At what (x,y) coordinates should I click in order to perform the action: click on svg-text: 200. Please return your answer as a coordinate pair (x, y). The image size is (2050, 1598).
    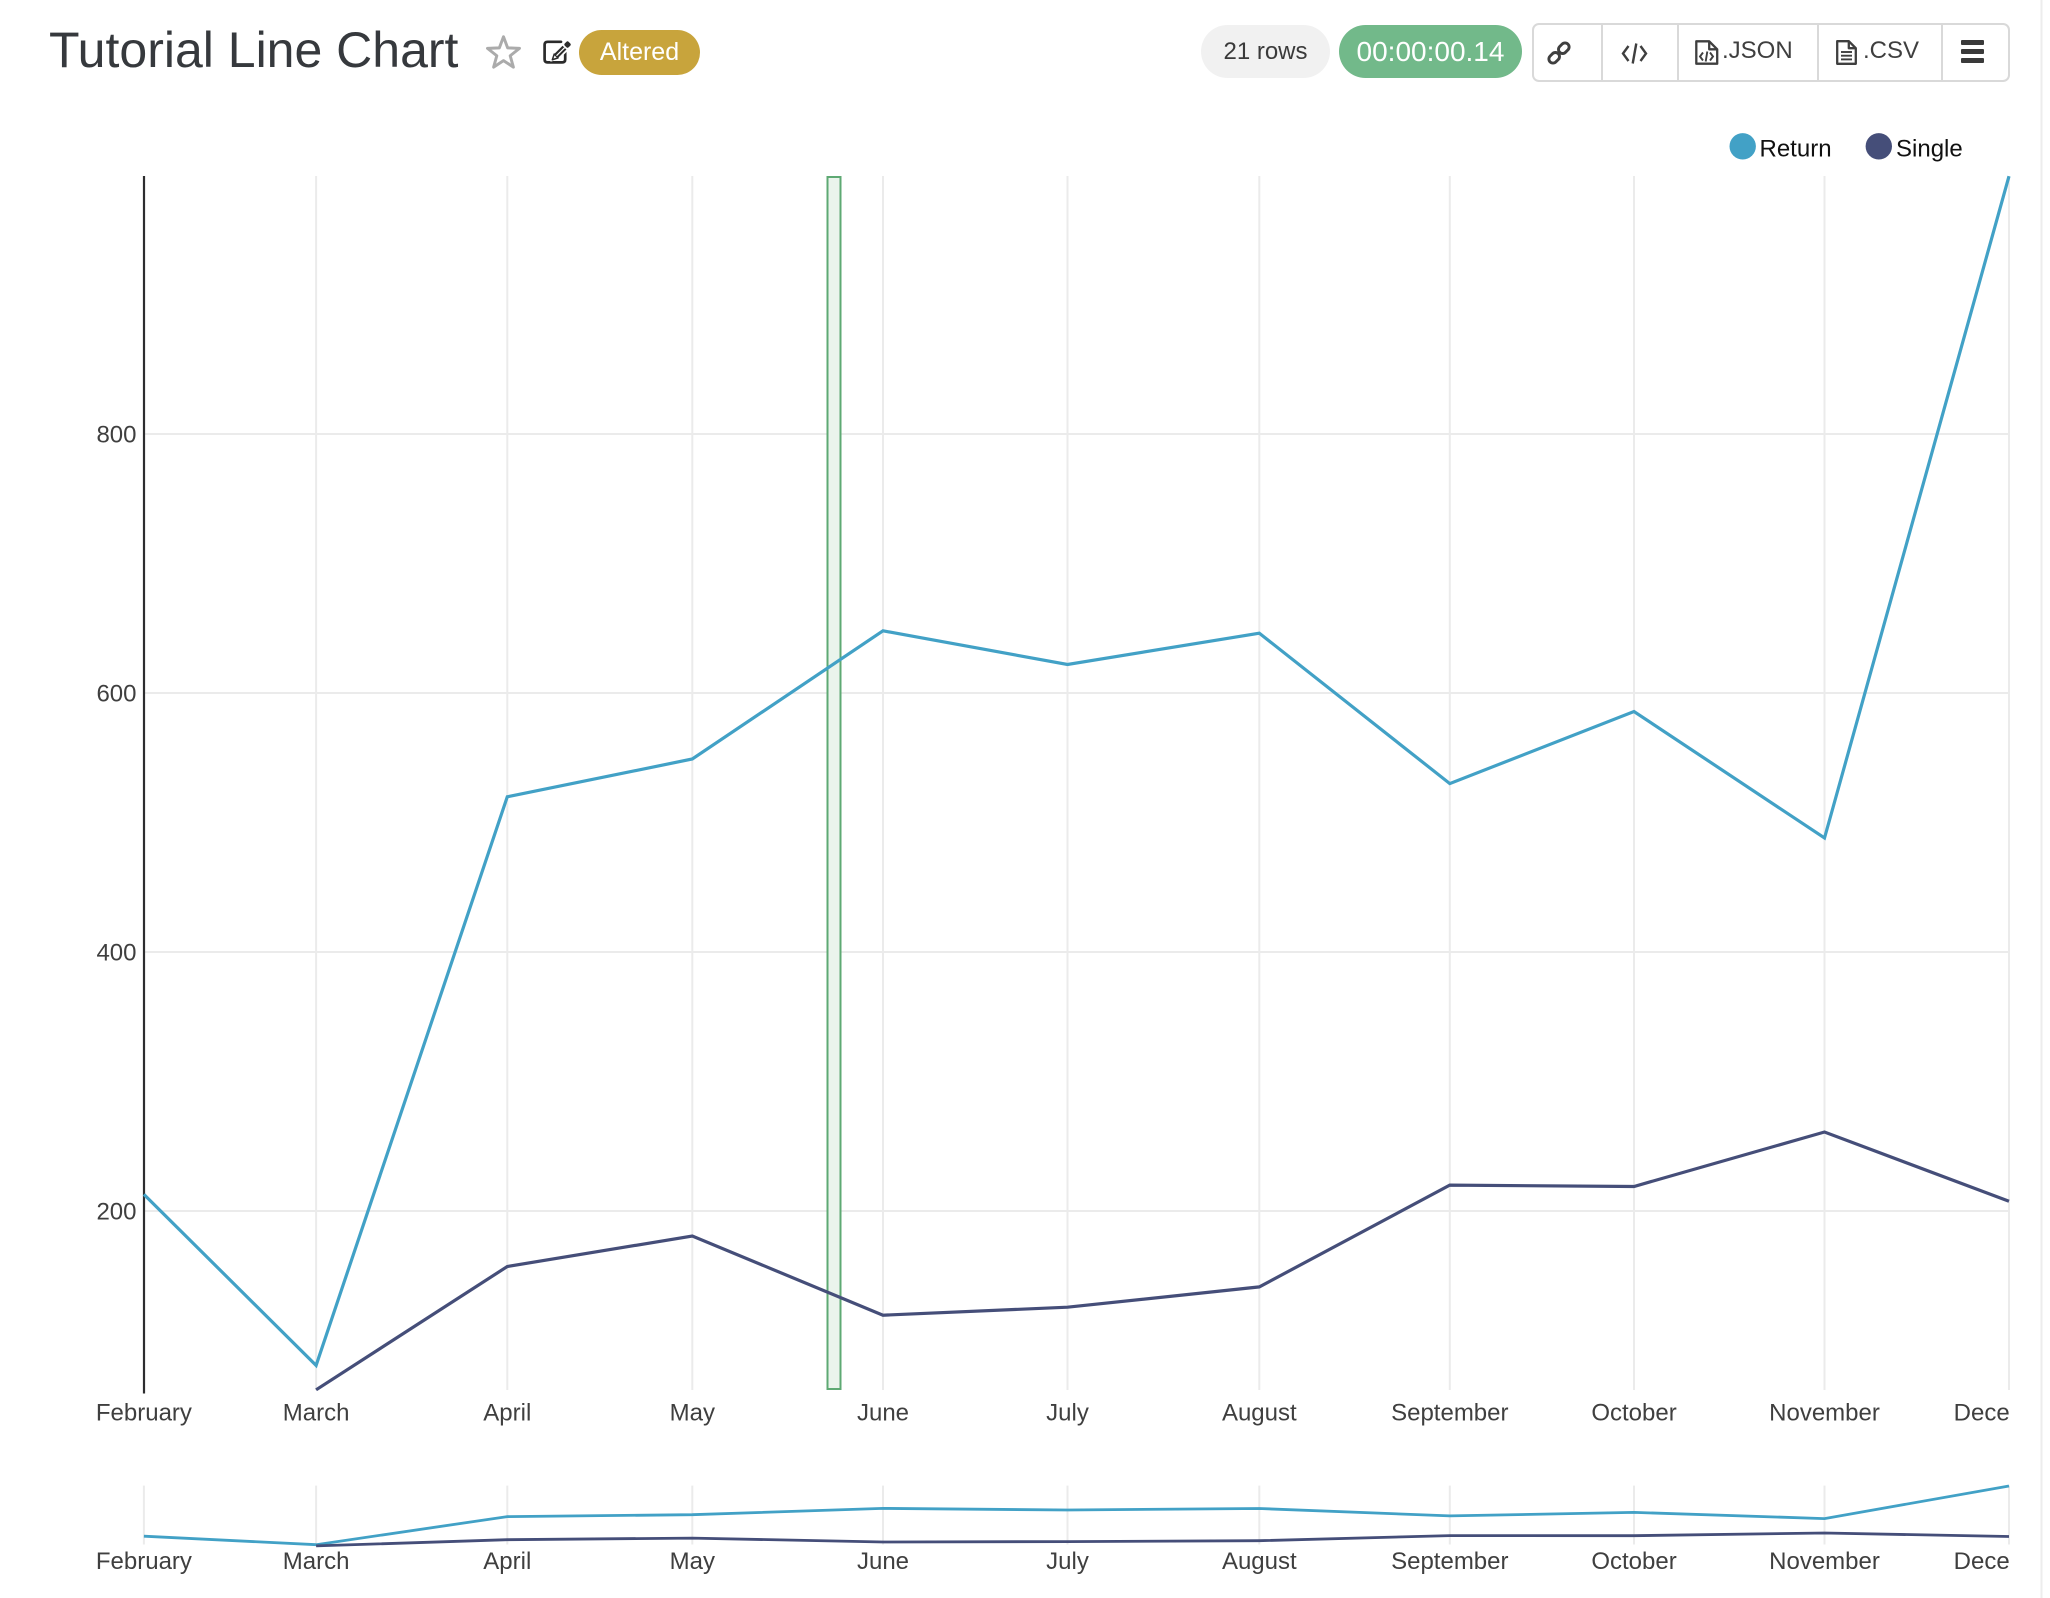
    Looking at the image, I should click on (116, 1212).